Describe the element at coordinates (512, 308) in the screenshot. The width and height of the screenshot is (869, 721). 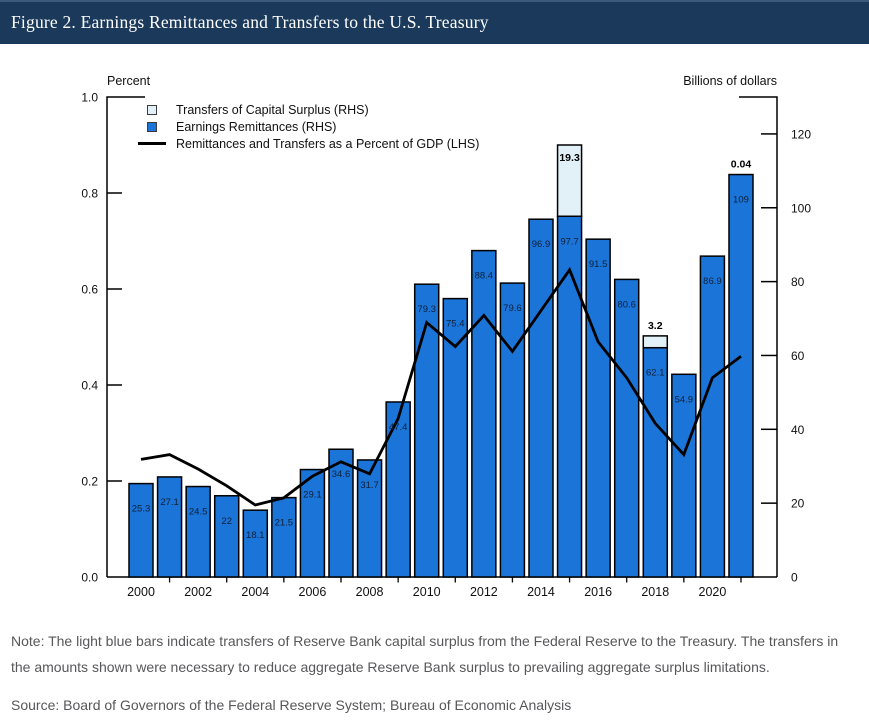
I see `bar-value-label: 79.6` at that location.